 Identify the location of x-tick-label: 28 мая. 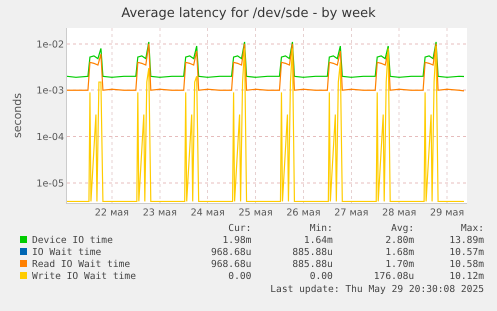
(399, 213).